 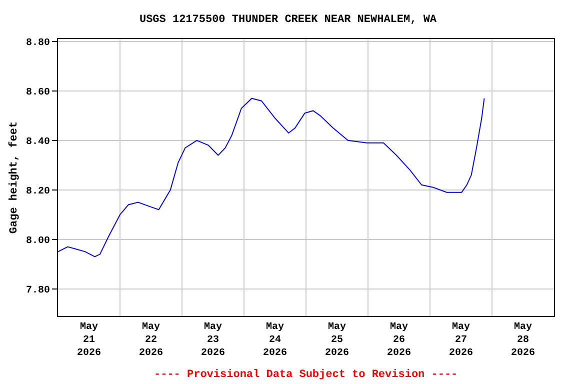 What do you see at coordinates (38, 142) in the screenshot?
I see `y-tick-label: 8.40` at bounding box center [38, 142].